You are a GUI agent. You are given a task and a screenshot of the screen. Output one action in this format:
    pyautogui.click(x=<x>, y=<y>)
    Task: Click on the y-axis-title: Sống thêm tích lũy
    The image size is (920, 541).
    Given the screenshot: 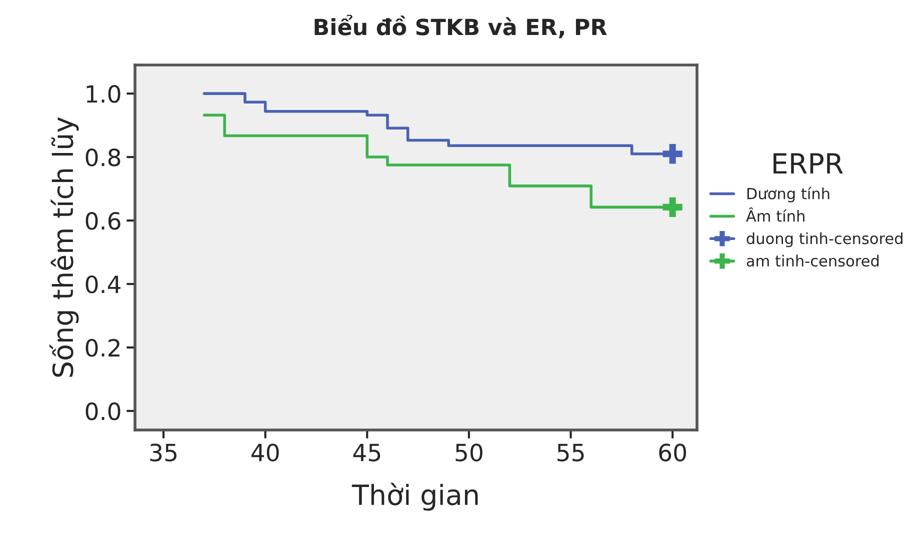 What is the action you would take?
    pyautogui.click(x=64, y=247)
    